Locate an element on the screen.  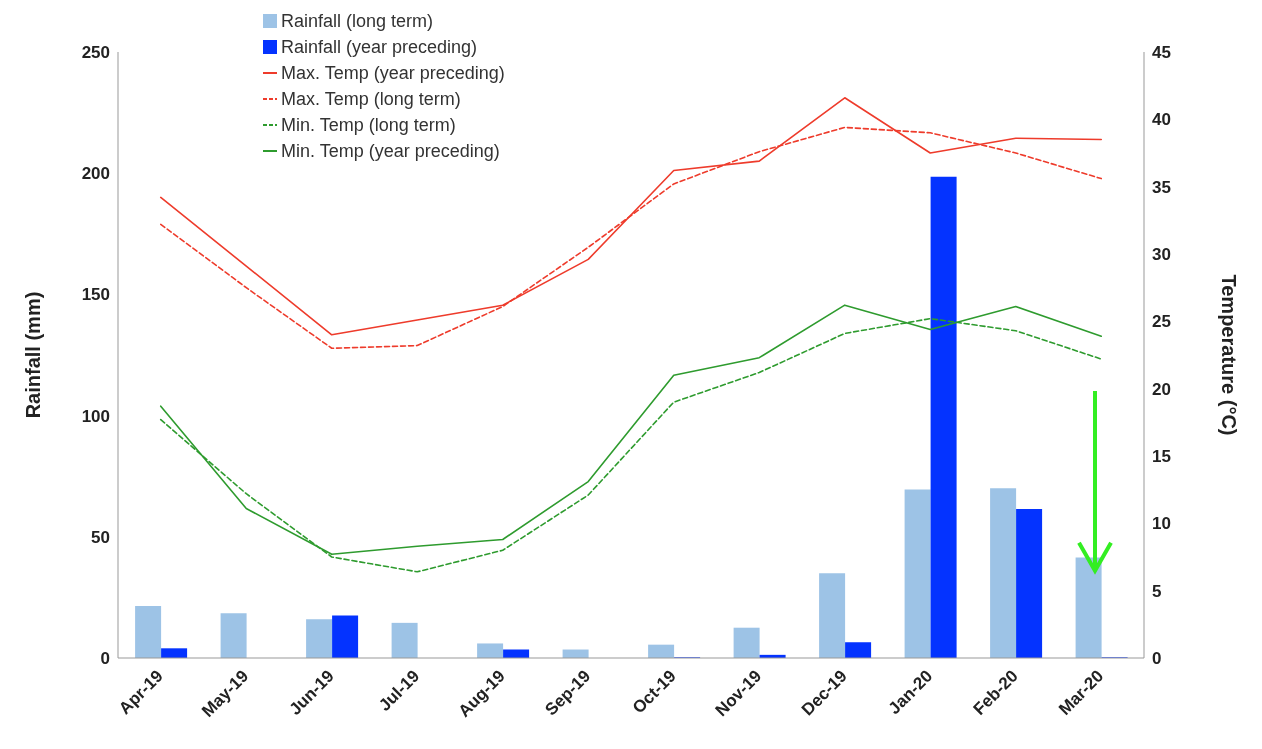
y2-tick-label: 40 is located at coordinates (1161, 120).